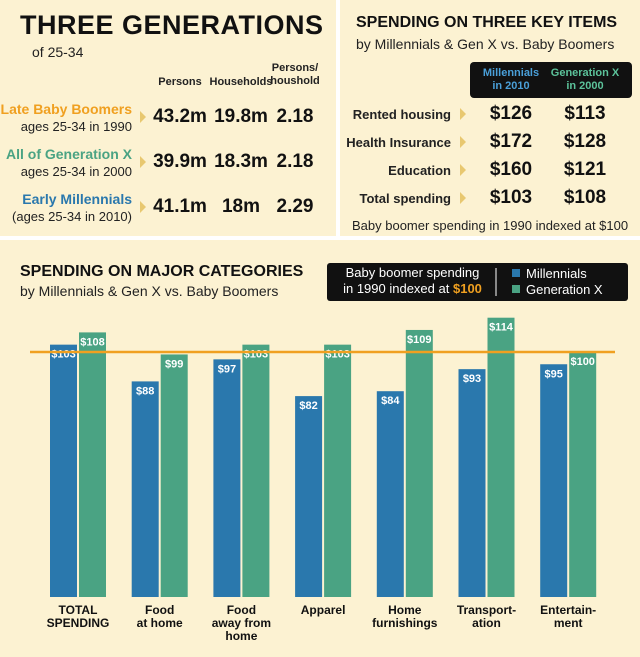  I want to click on chart-subtitle: by Millennials & Gen X vs. Baby Boomers, so click(149, 291).